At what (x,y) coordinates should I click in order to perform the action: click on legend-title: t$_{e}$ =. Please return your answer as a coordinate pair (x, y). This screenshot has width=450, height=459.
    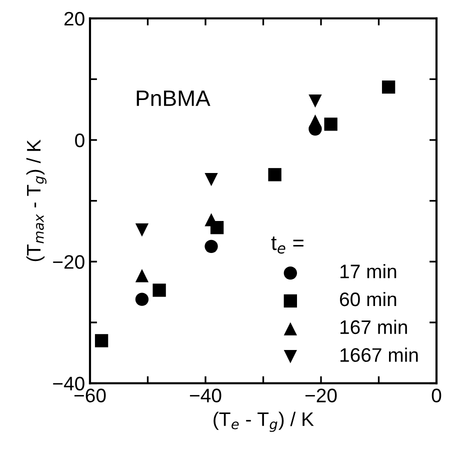
    Looking at the image, I should click on (287, 245).